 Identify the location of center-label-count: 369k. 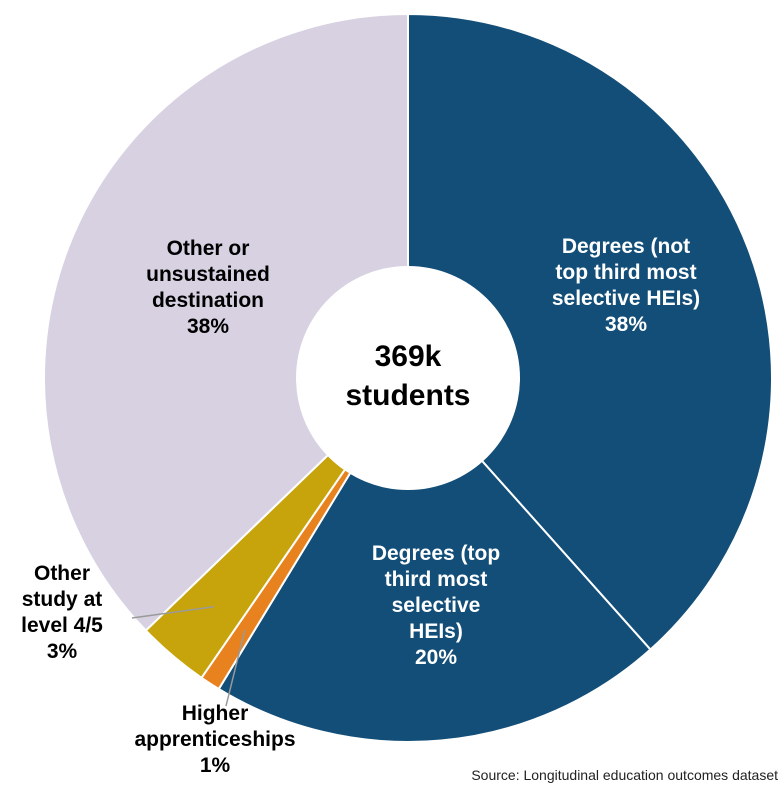
(408, 356).